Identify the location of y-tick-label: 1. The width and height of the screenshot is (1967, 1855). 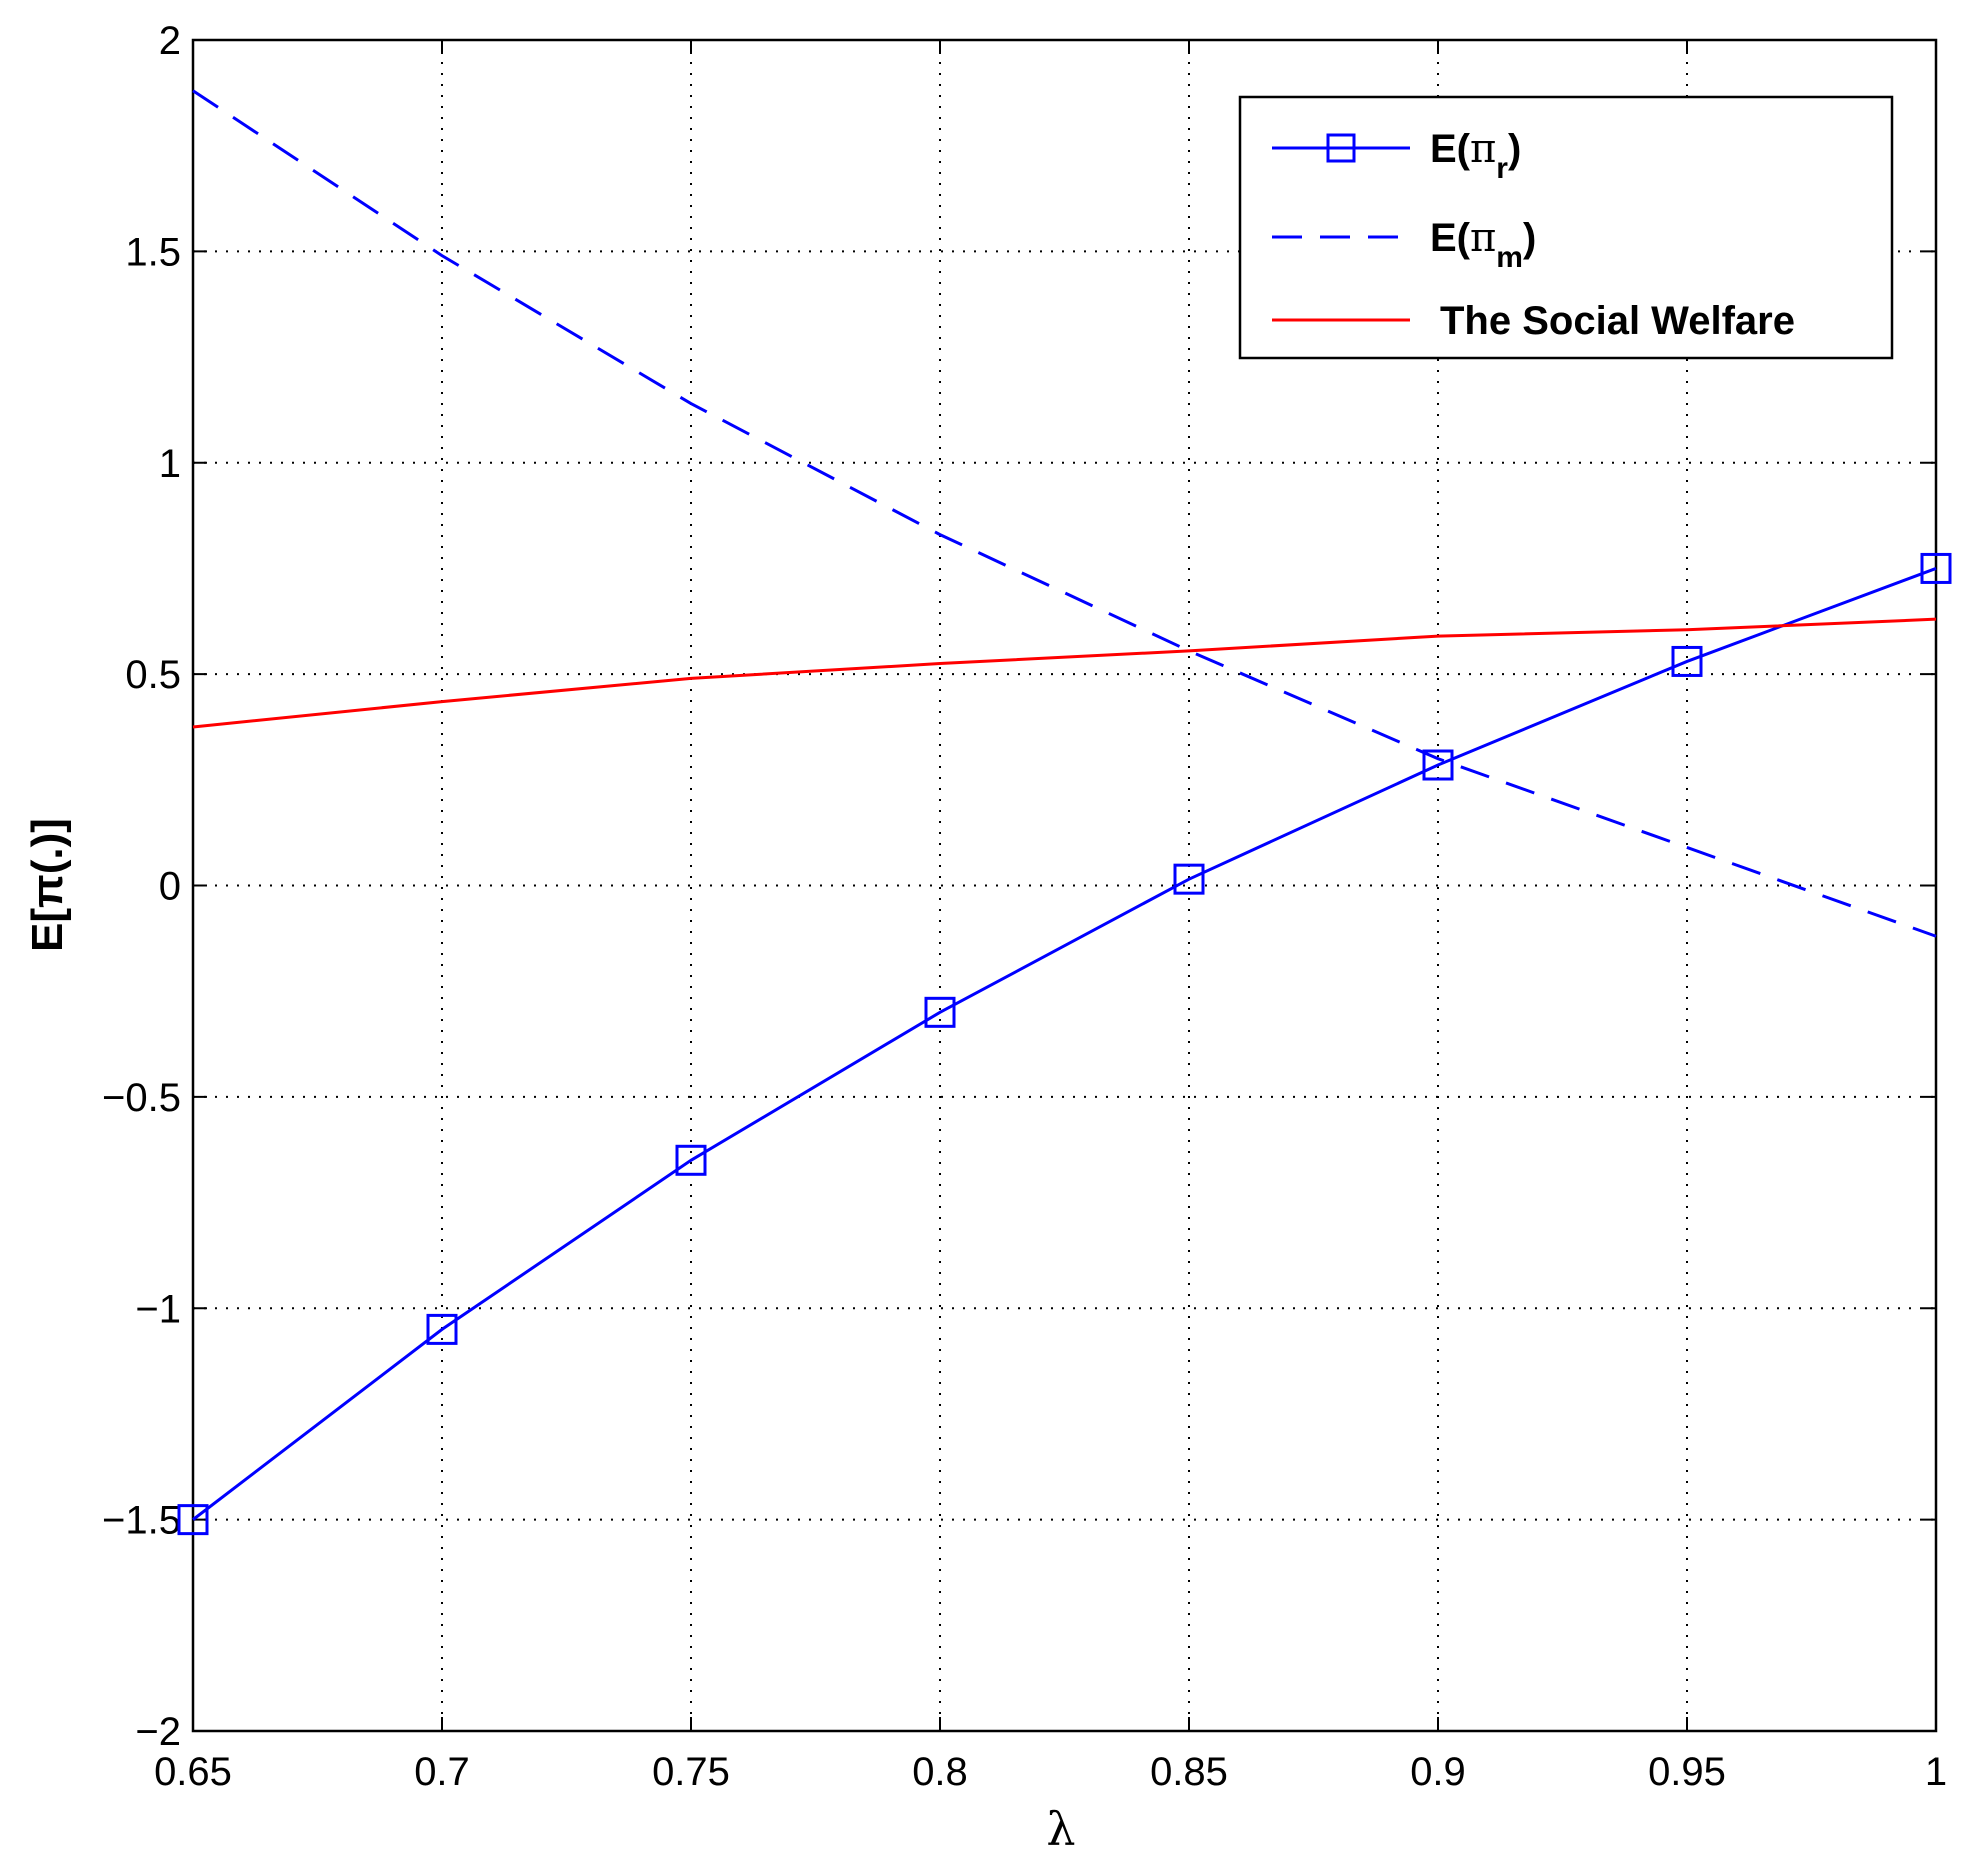
(170, 464).